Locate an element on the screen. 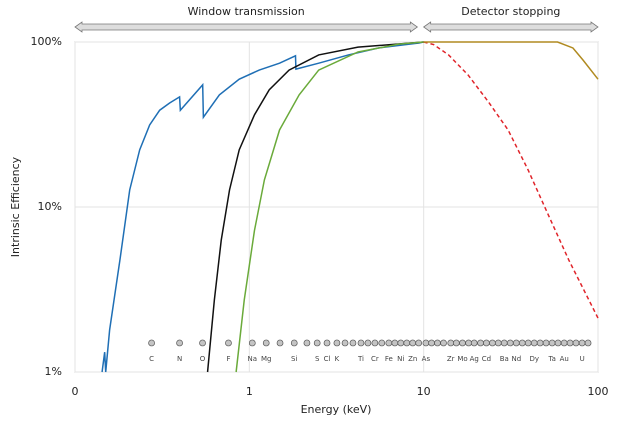  element-label: Na is located at coordinates (253, 359).